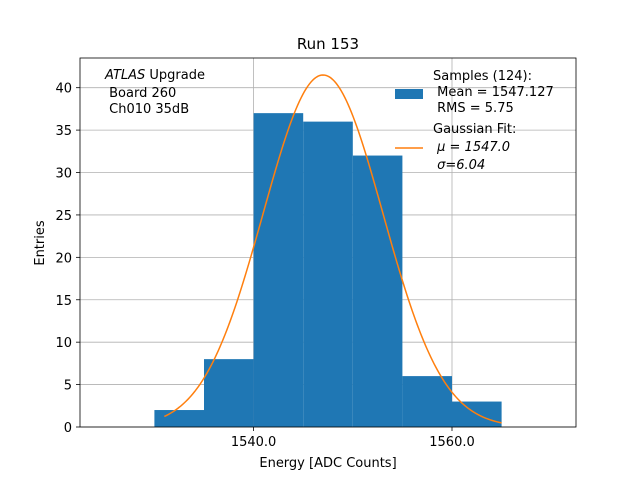 This screenshot has height=480, width=640. Describe the element at coordinates (409, 94) in the screenshot. I see `legend-samples-patch` at that location.